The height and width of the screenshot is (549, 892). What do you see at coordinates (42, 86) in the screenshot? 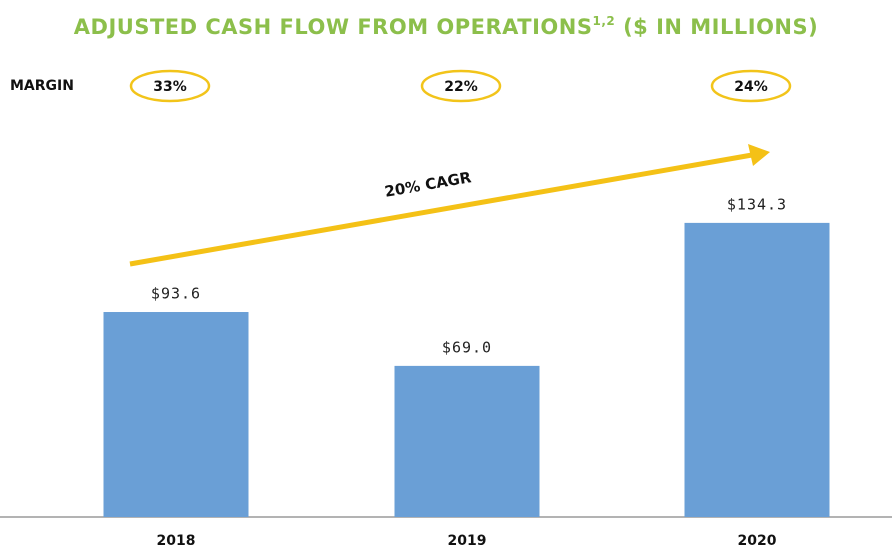
I see `margin-title: MARGIN` at bounding box center [42, 86].